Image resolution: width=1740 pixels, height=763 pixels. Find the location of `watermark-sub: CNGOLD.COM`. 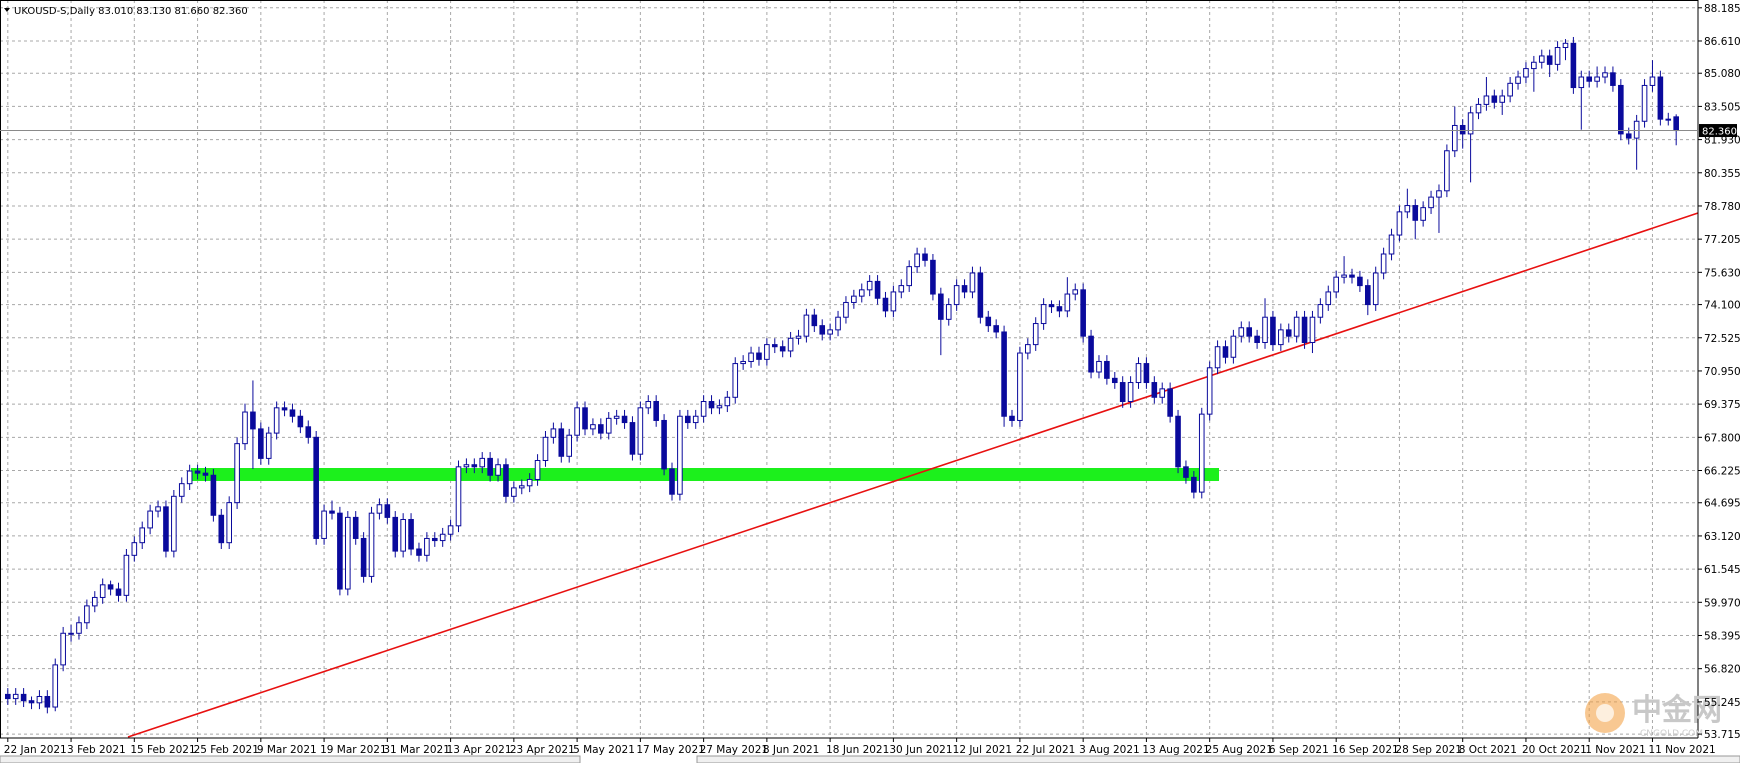

watermark-sub: CNGOLD.COM is located at coordinates (1671, 734).